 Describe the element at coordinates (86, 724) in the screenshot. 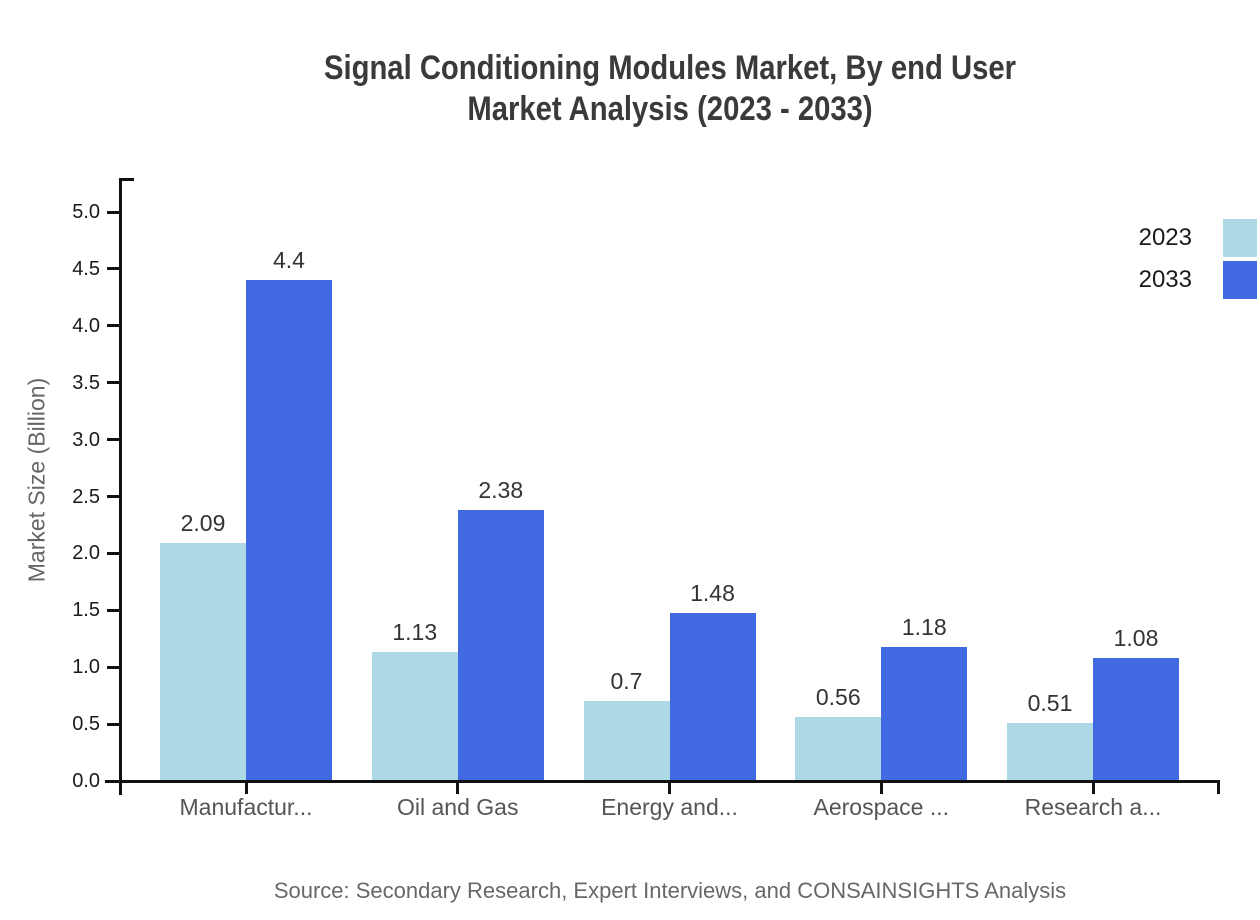

I see `y-tick-label: 0.5` at that location.